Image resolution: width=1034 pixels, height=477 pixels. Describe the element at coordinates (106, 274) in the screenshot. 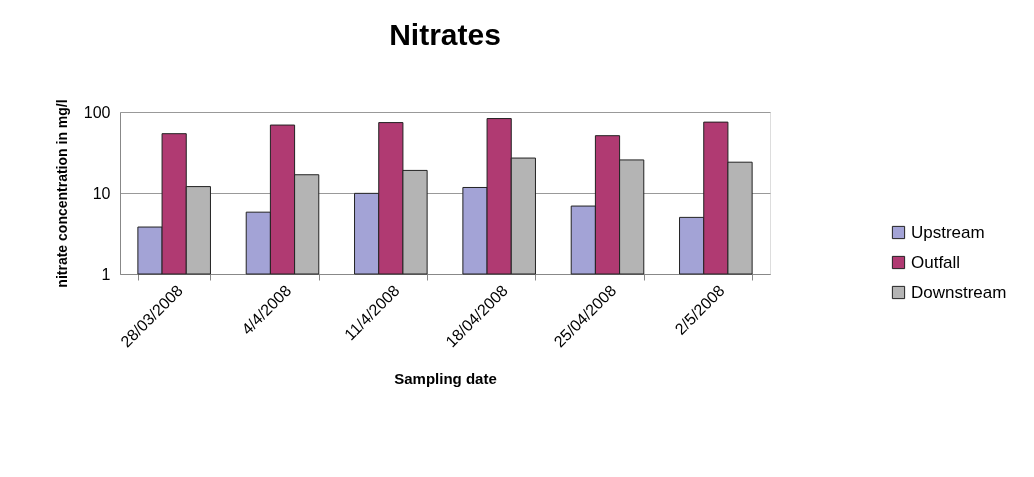

I see `y-tick-label: 1` at that location.